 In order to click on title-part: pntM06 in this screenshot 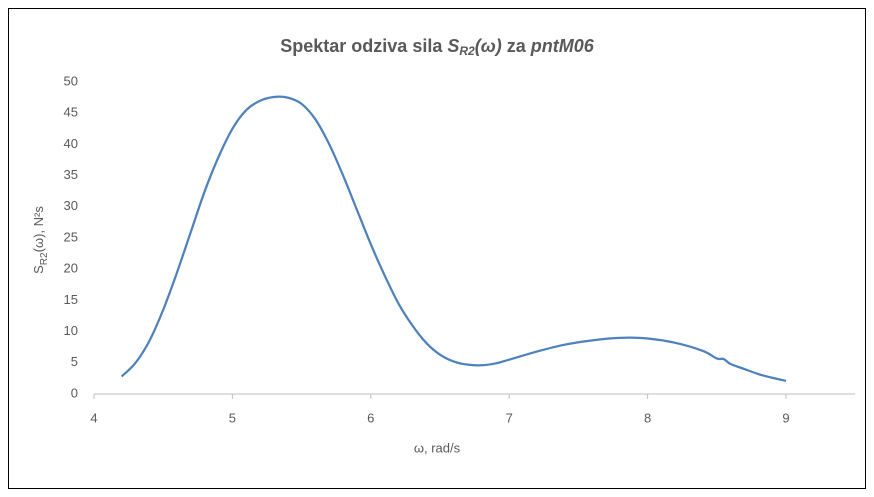, I will do `click(562, 46)`.